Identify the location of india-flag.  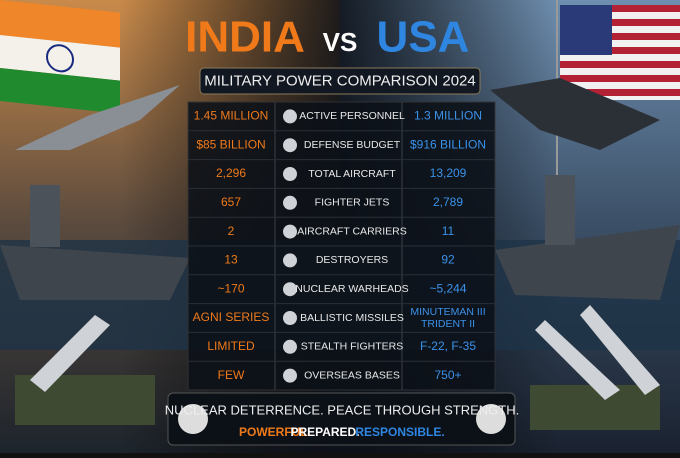
(60, 57).